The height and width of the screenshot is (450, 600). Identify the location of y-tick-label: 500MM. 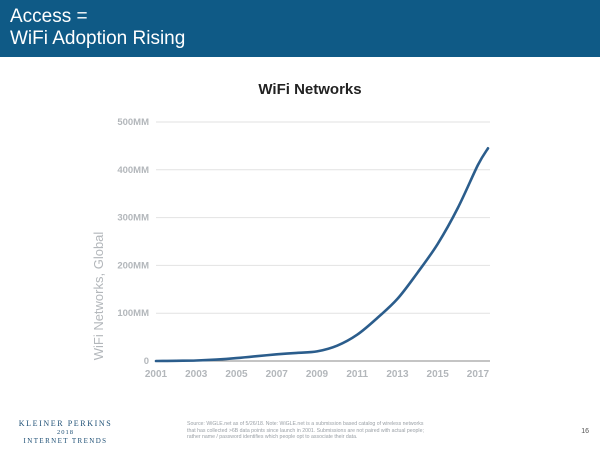
(133, 122).